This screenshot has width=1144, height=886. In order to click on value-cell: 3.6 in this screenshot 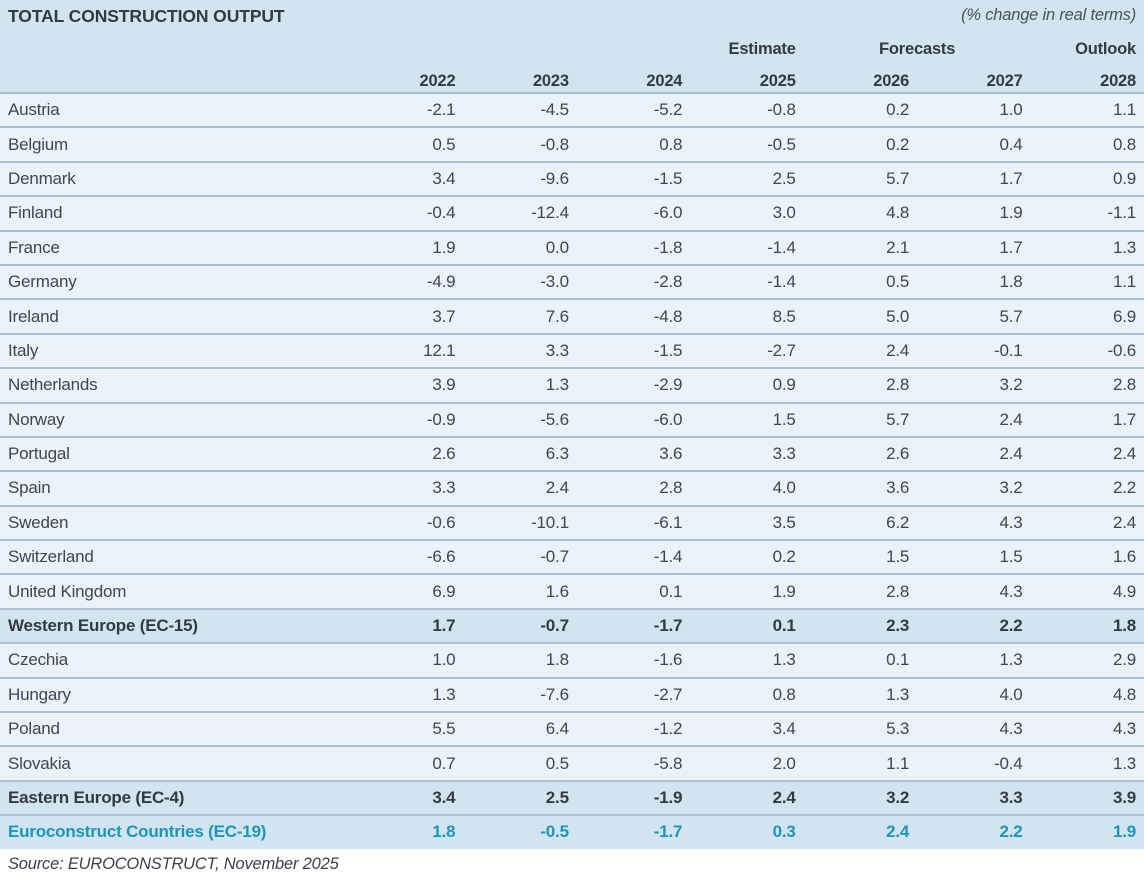, I will do `click(671, 454)`.